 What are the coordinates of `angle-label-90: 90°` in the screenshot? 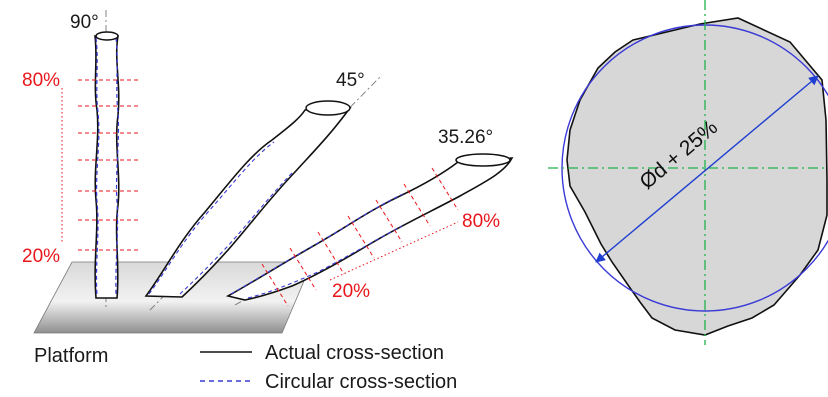 It's located at (84, 22).